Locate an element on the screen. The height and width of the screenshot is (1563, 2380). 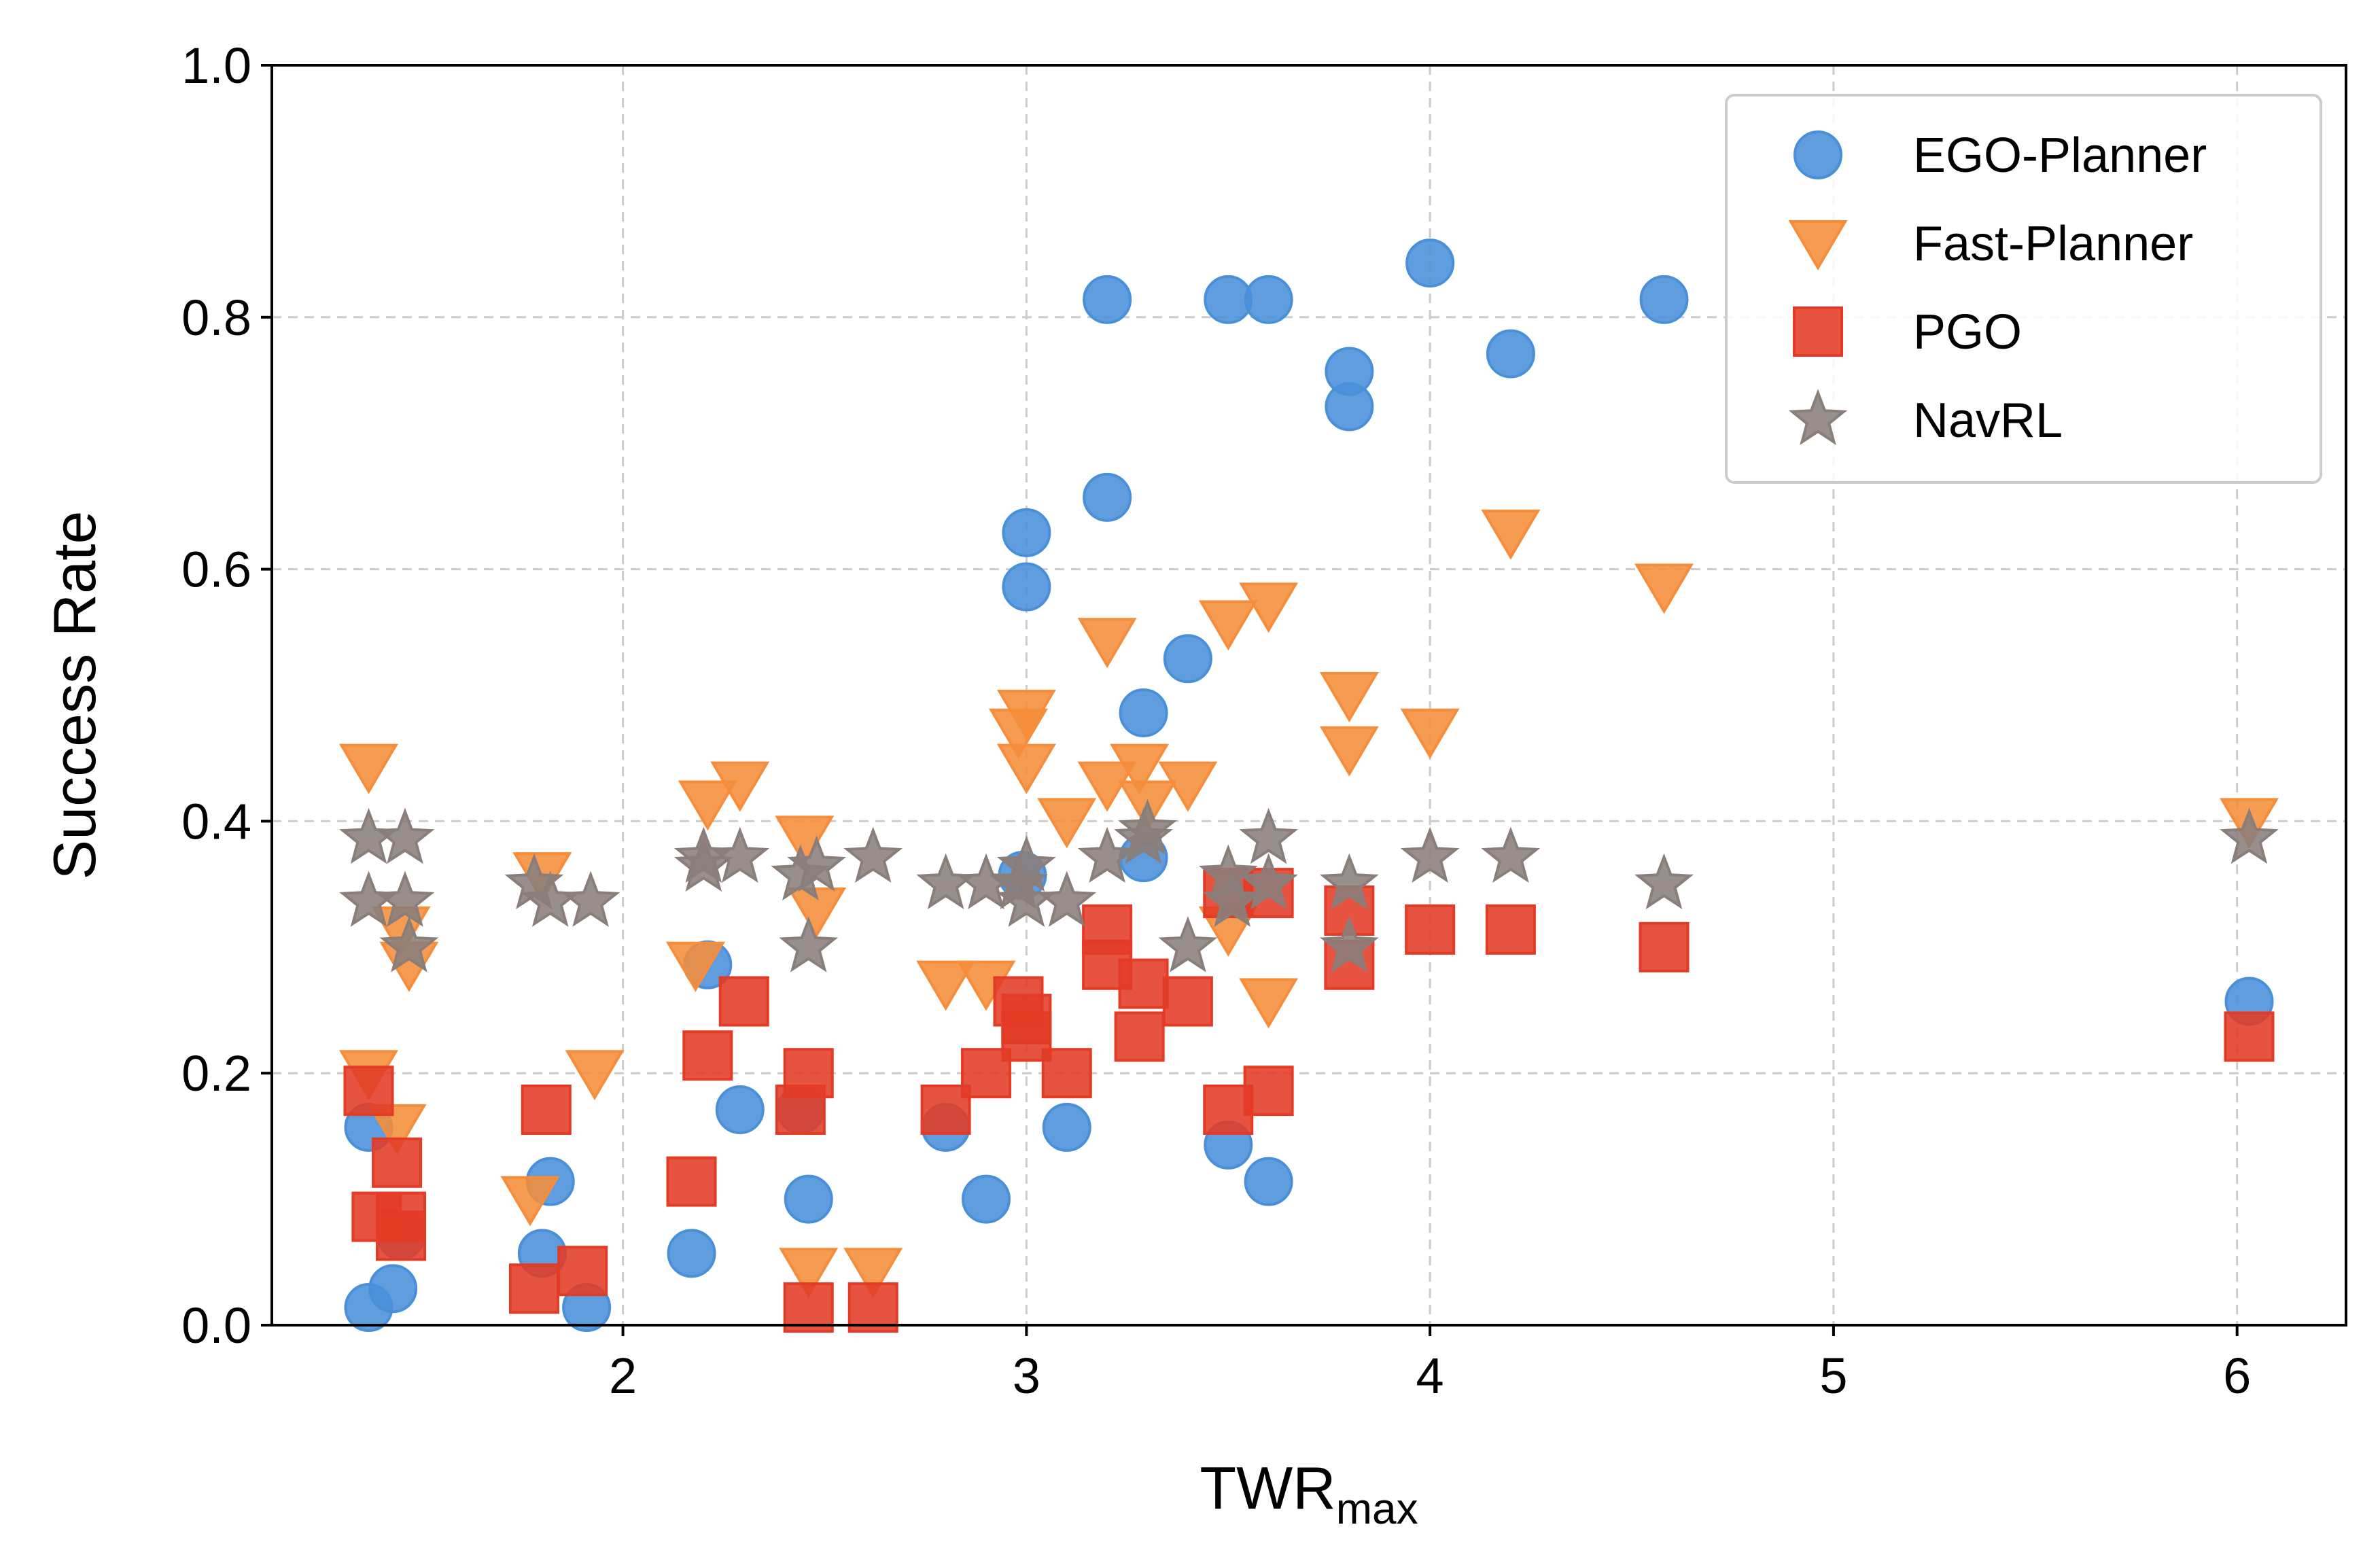
x-axis-title: TWRmax is located at coordinates (1309, 1493).